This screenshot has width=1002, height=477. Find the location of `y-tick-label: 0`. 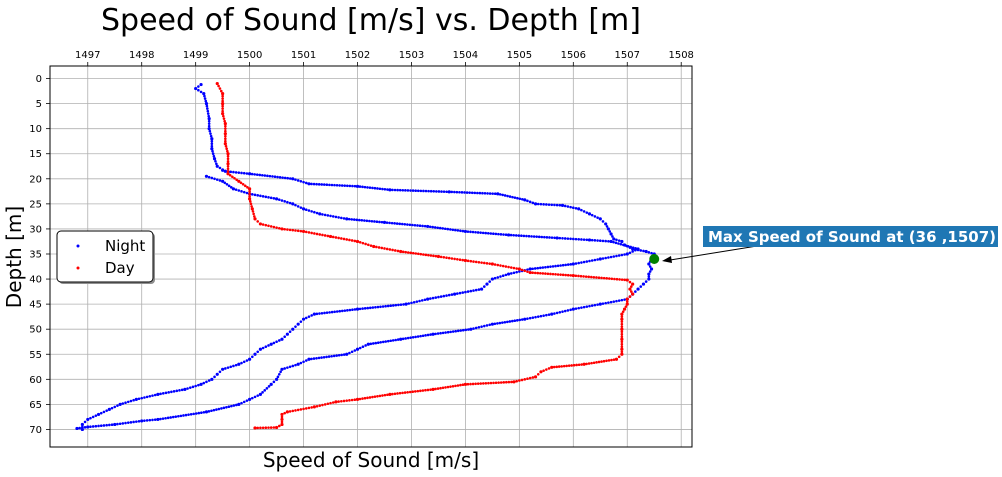

y-tick-label: 0 is located at coordinates (39, 79).